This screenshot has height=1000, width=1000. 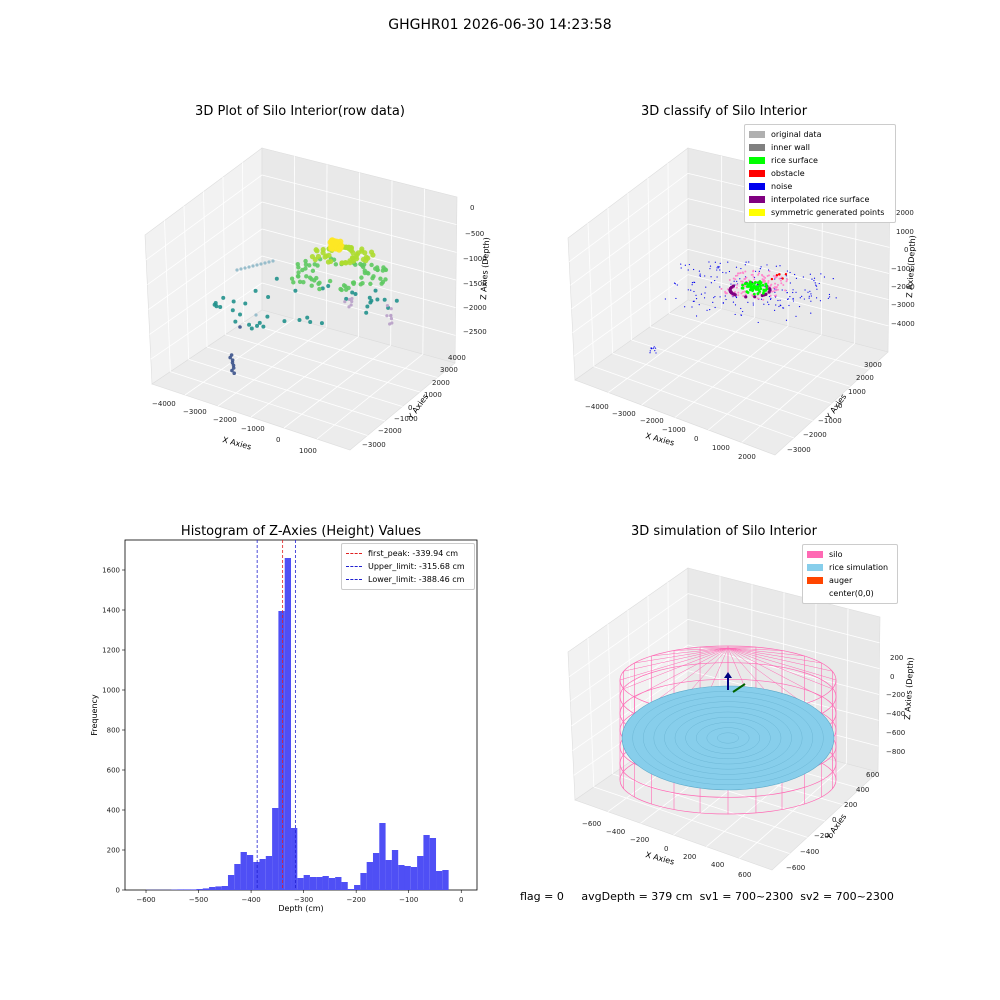 I want to click on plot4-y-label: Y Axies, so click(x=836, y=827).